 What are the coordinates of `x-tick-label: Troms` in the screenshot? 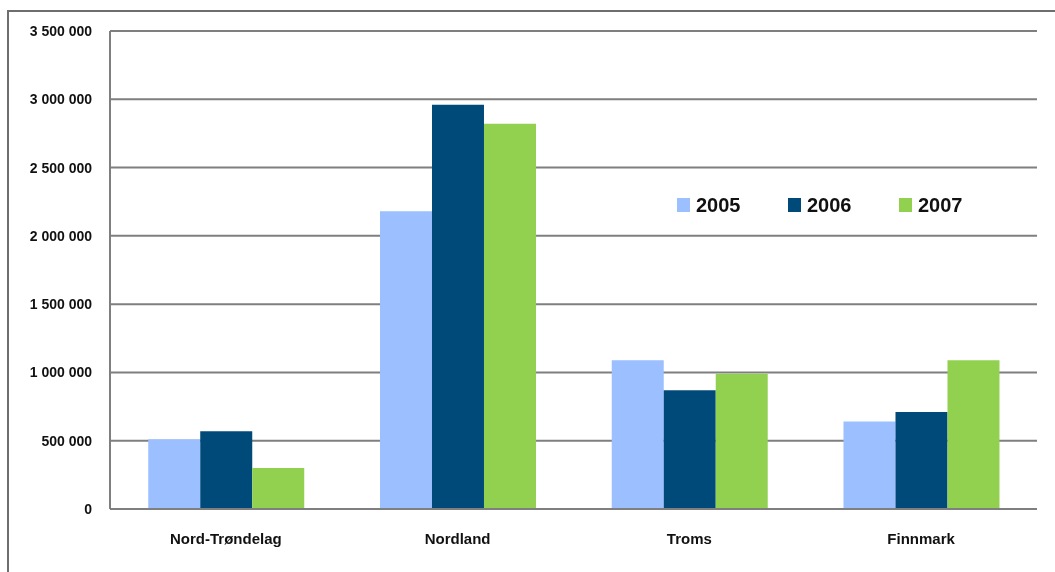 It's located at (689, 538).